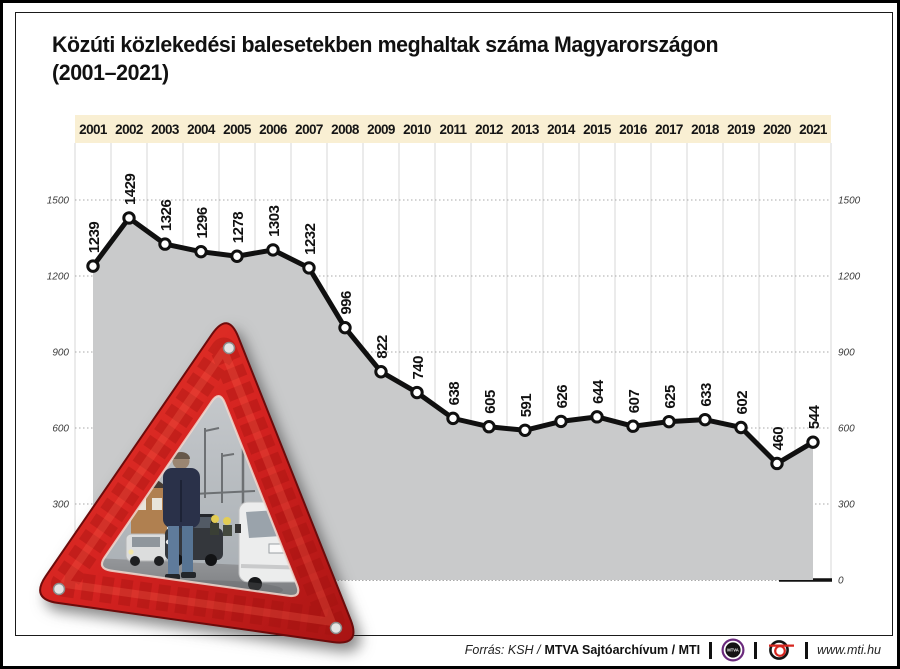 The height and width of the screenshot is (669, 900). What do you see at coordinates (562, 397) in the screenshot?
I see `value-label: 626` at bounding box center [562, 397].